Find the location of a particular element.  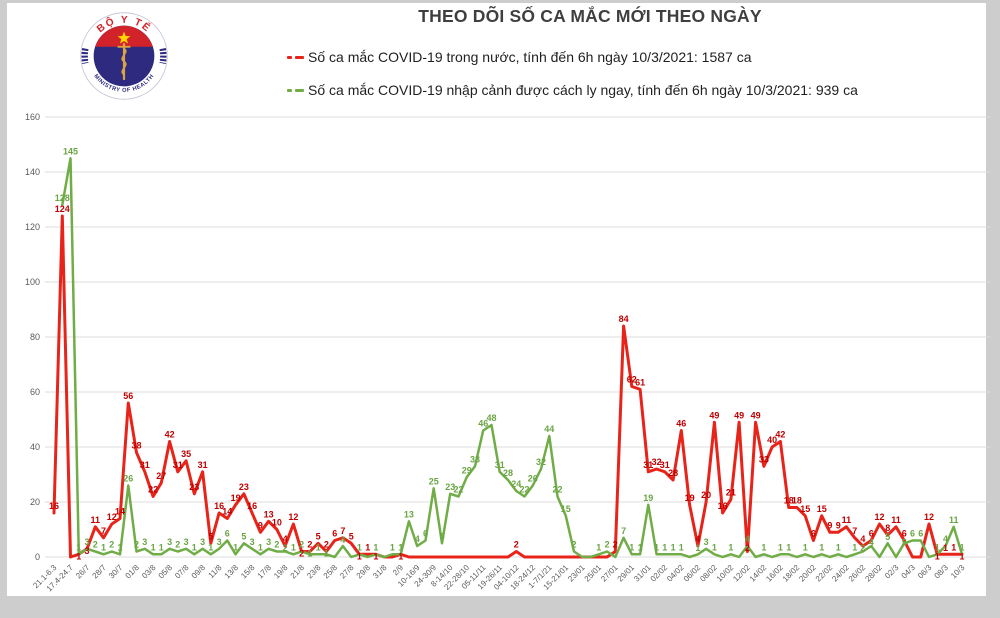

svg-text: 27 is located at coordinates (161, 476).